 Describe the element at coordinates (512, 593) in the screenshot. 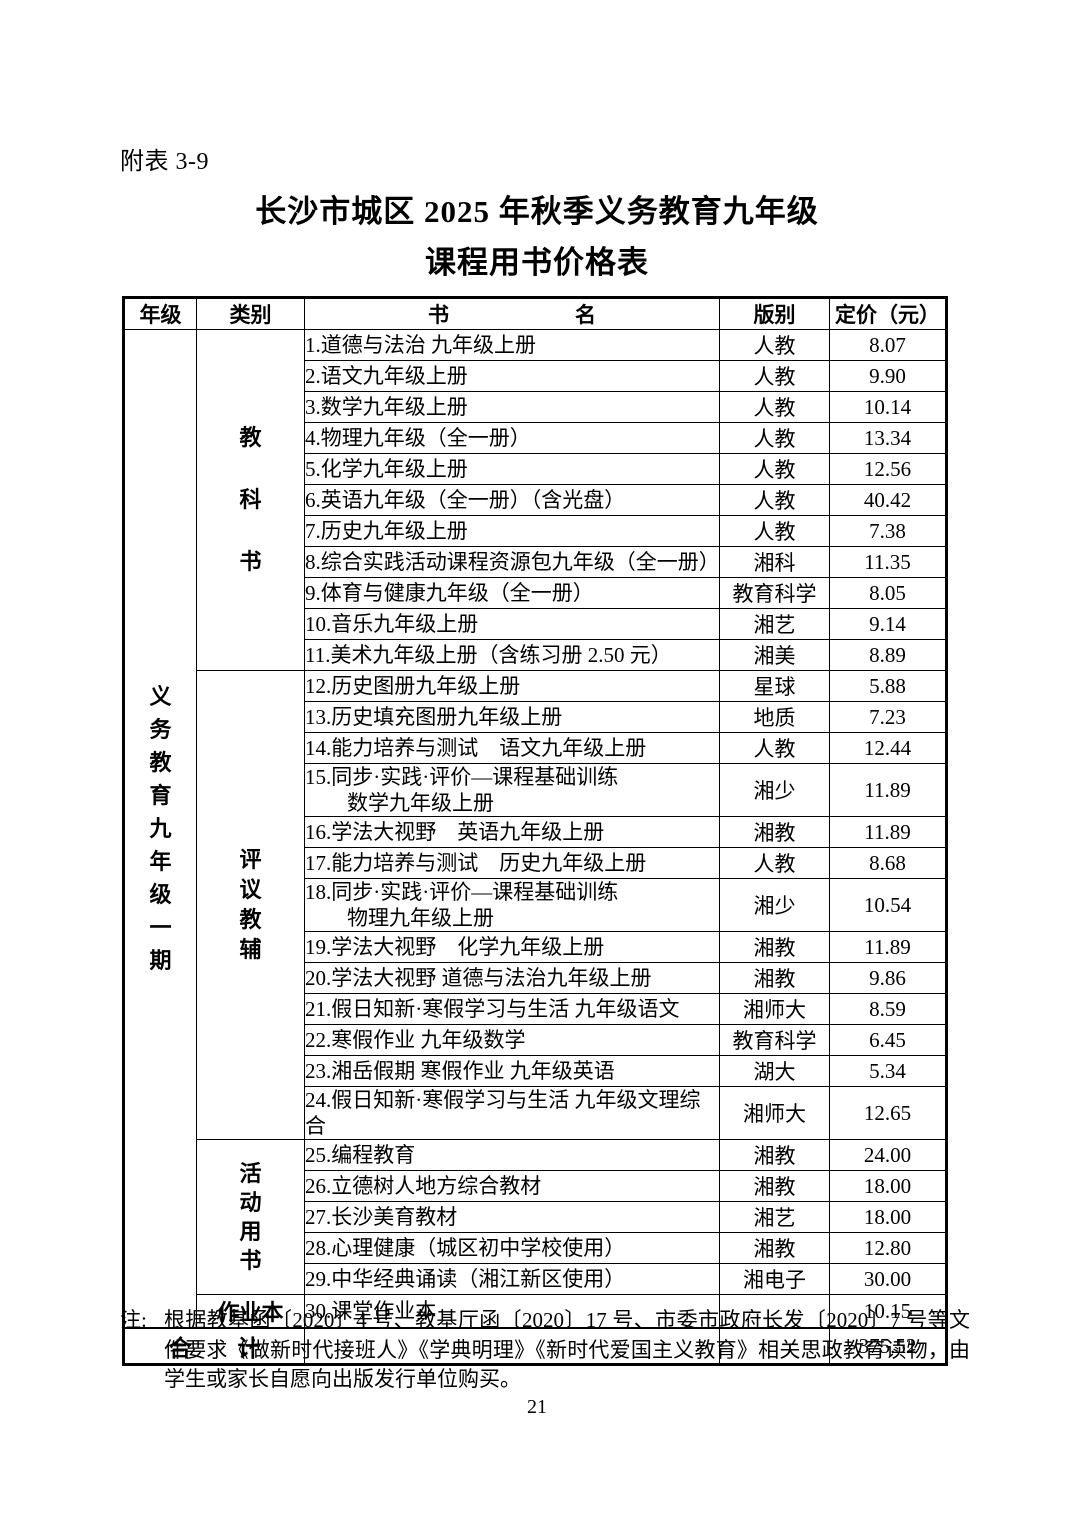

I see `book-name-cell: 9.体育与健康九年级（全一册）` at that location.